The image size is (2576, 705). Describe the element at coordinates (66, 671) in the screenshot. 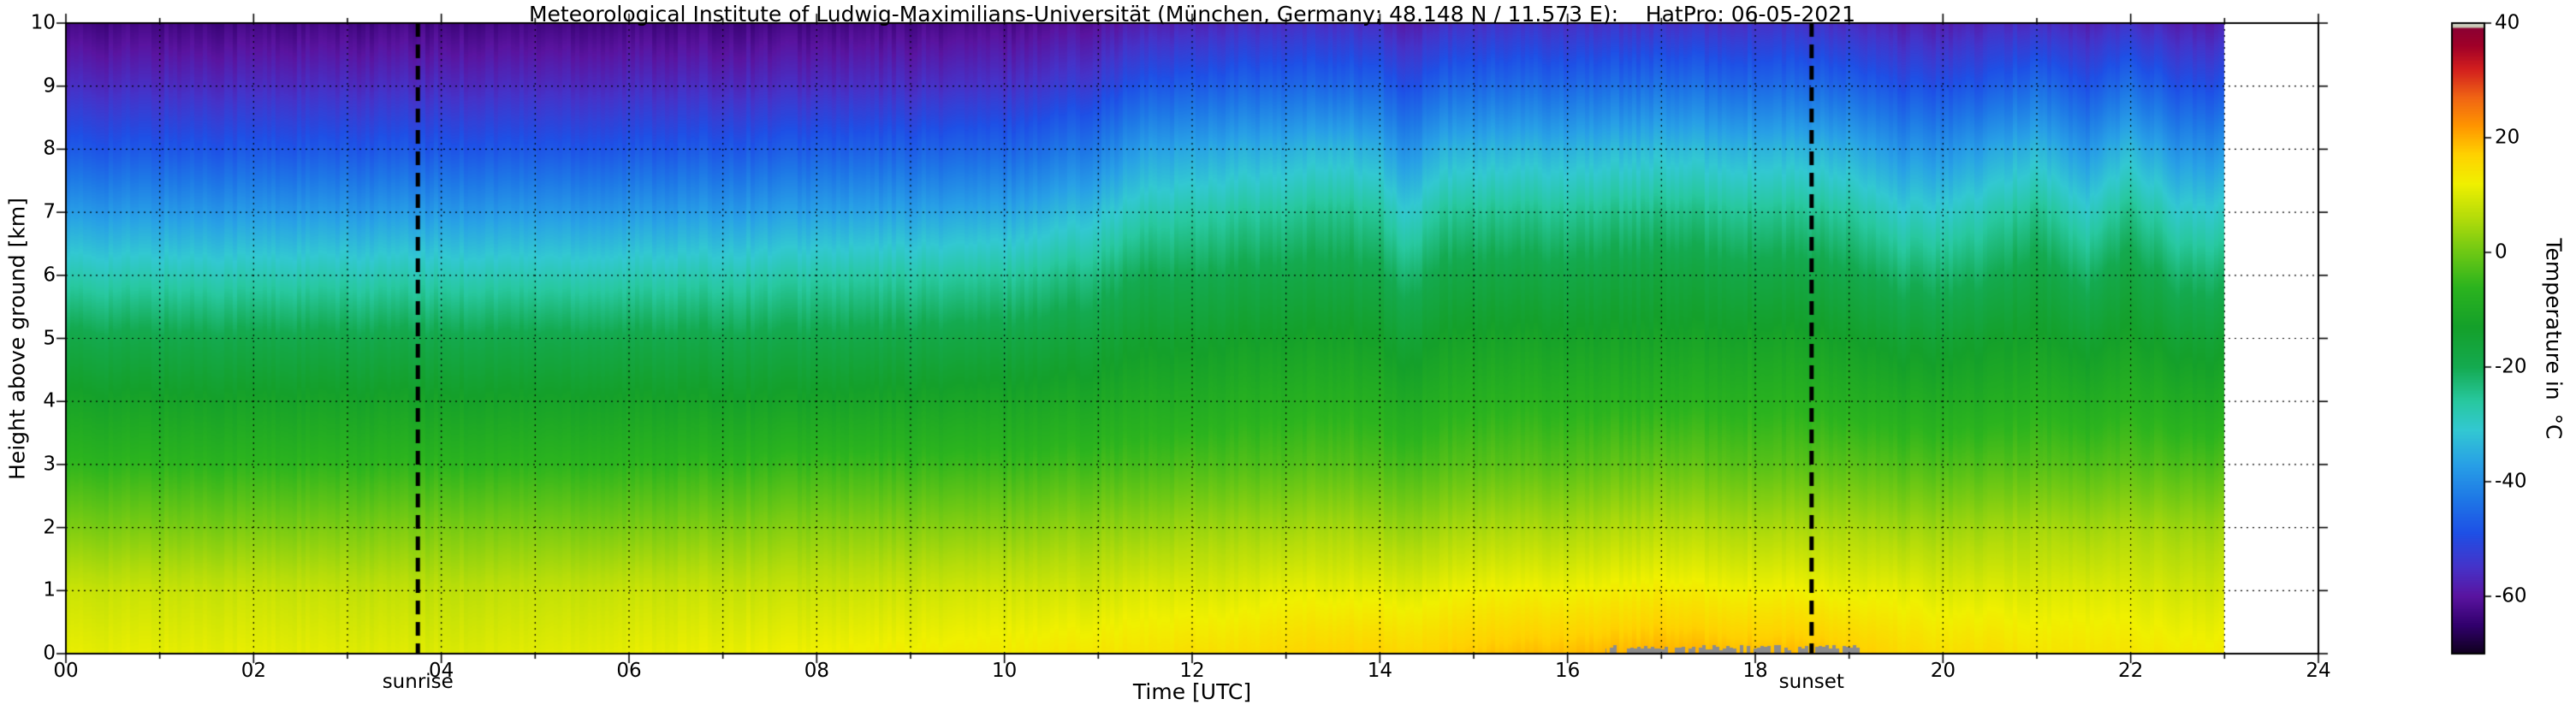

I see `x-tick-label: 00` at that location.